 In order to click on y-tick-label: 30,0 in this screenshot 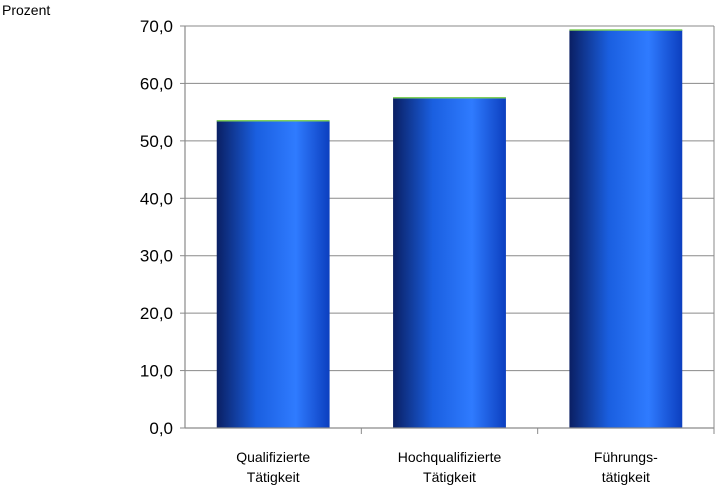, I will do `click(156, 256)`.